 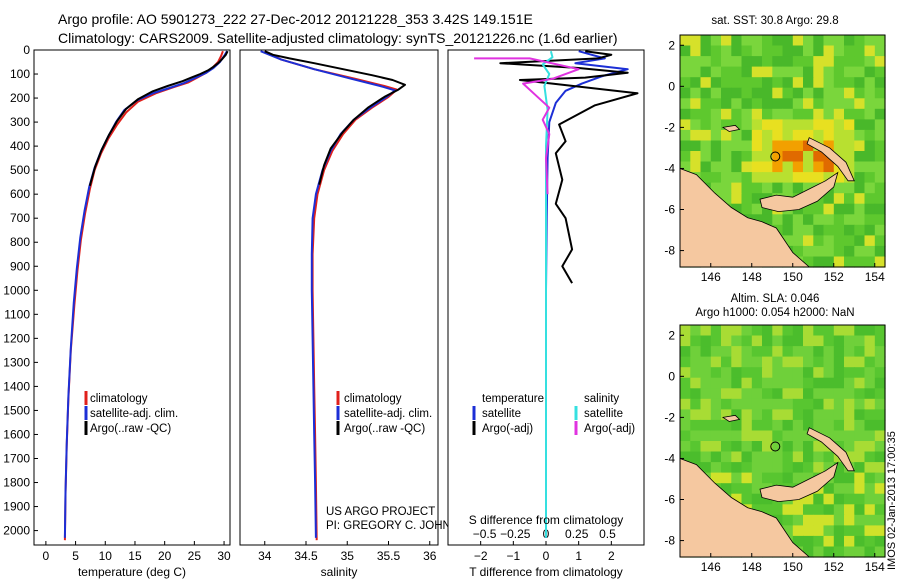 What do you see at coordinates (26, 50) in the screenshot?
I see `depth-tick-label: 0` at bounding box center [26, 50].